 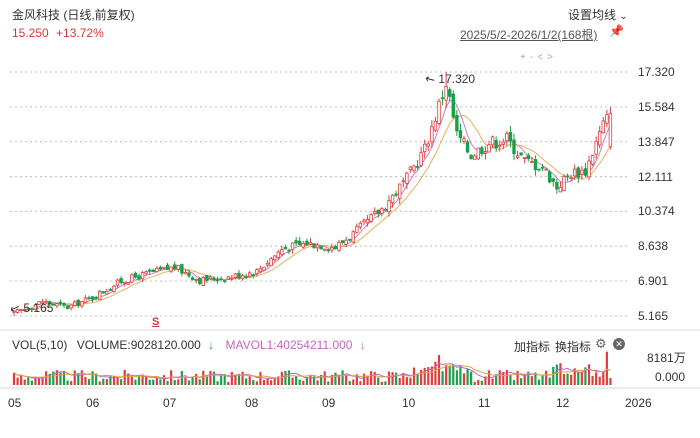 What do you see at coordinates (601, 343) in the screenshot?
I see `gear-icon: ⚙` at bounding box center [601, 343].